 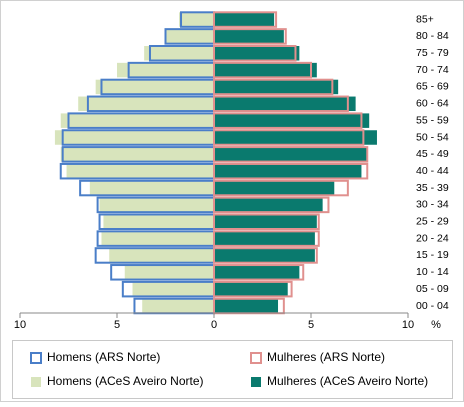 I want to click on y-tick-label: 10 - 14, so click(x=432, y=272).